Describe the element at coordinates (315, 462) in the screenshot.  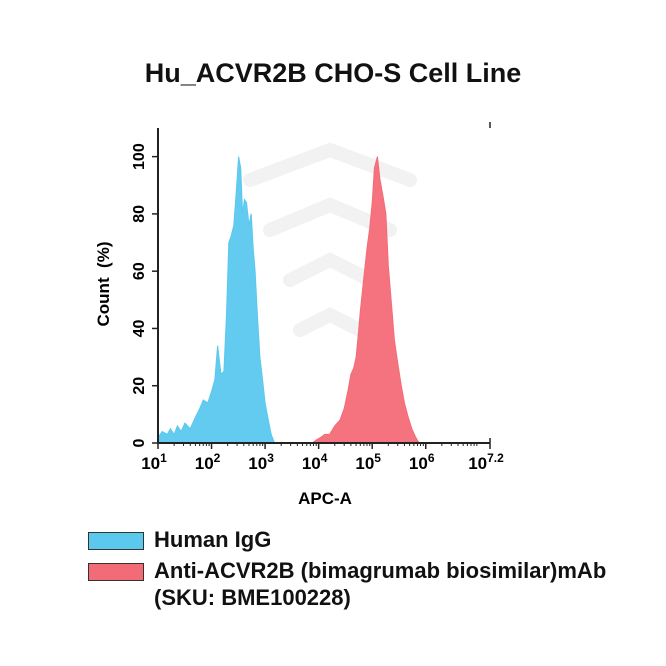
I see `x-tick-label: 10⁴` at that location.